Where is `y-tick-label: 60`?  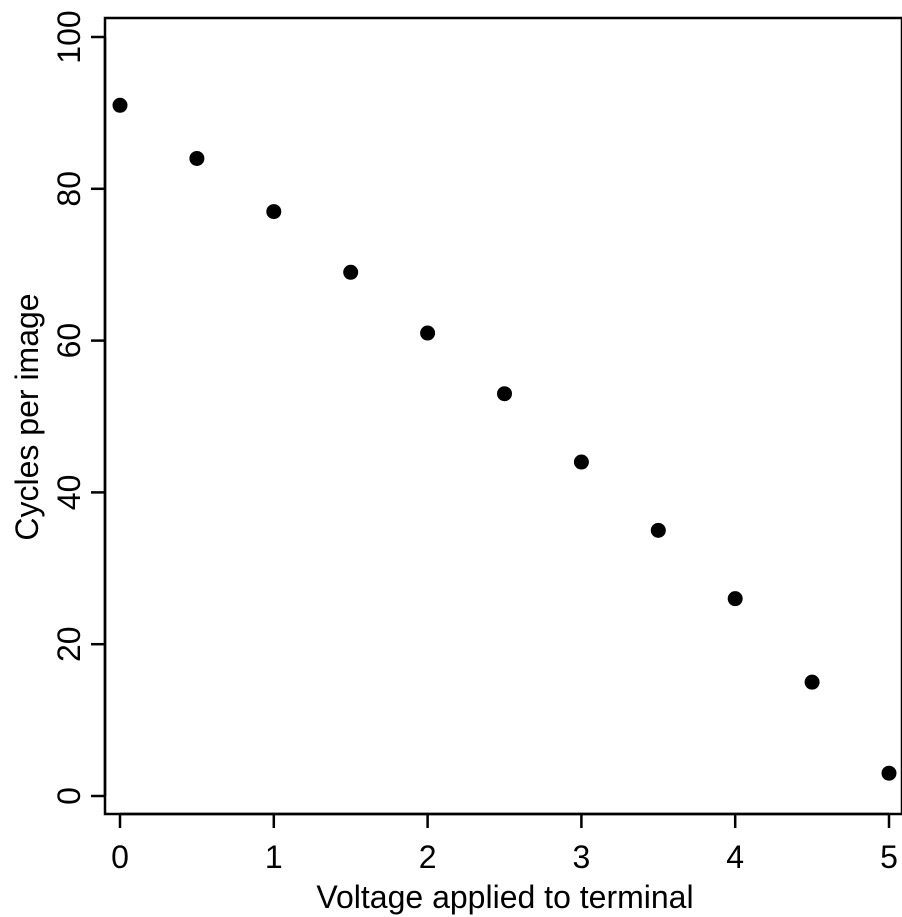 y-tick-label: 60 is located at coordinates (69, 341).